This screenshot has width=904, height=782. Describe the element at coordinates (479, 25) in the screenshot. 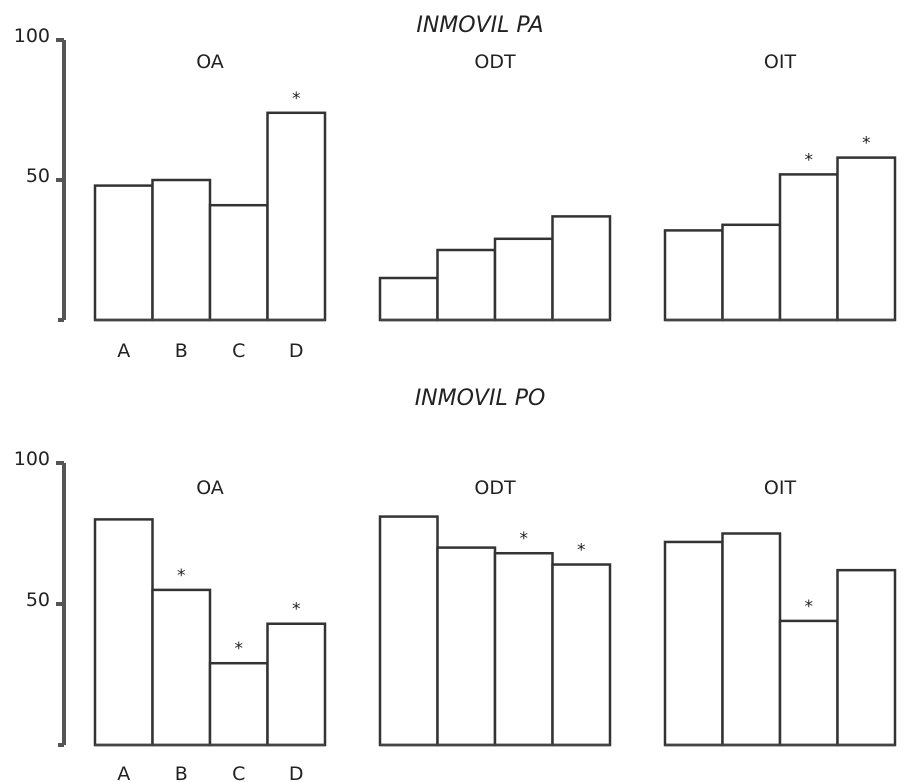

I see `chart-title: INMOVIL PA` at that location.